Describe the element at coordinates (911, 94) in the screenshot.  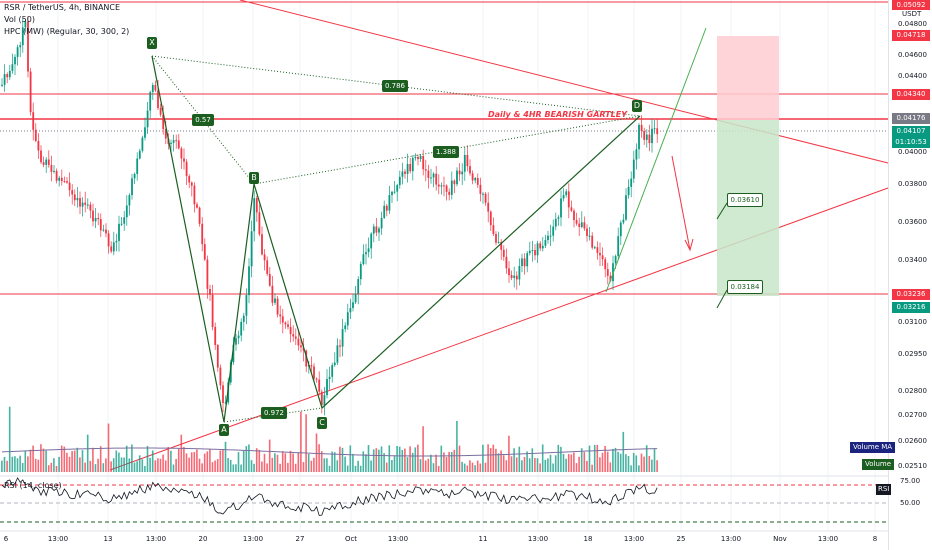
I see `price-tag-level: 0.04340` at that location.